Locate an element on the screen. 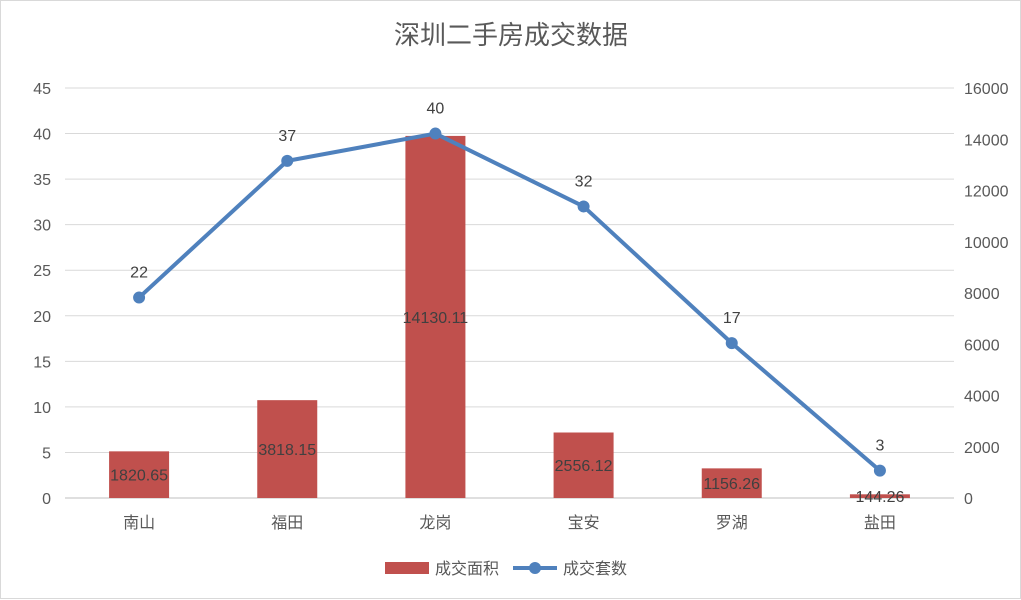  bar-data-label: 3818.15 is located at coordinates (287, 450).